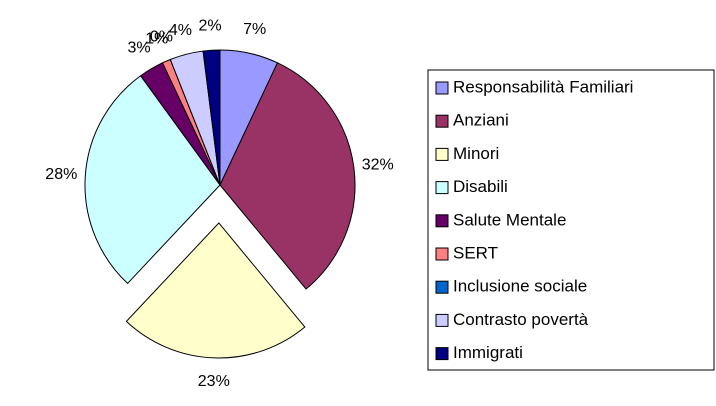 This screenshot has width=716, height=406. What do you see at coordinates (180, 30) in the screenshot?
I see `slice-label: 4%` at bounding box center [180, 30].